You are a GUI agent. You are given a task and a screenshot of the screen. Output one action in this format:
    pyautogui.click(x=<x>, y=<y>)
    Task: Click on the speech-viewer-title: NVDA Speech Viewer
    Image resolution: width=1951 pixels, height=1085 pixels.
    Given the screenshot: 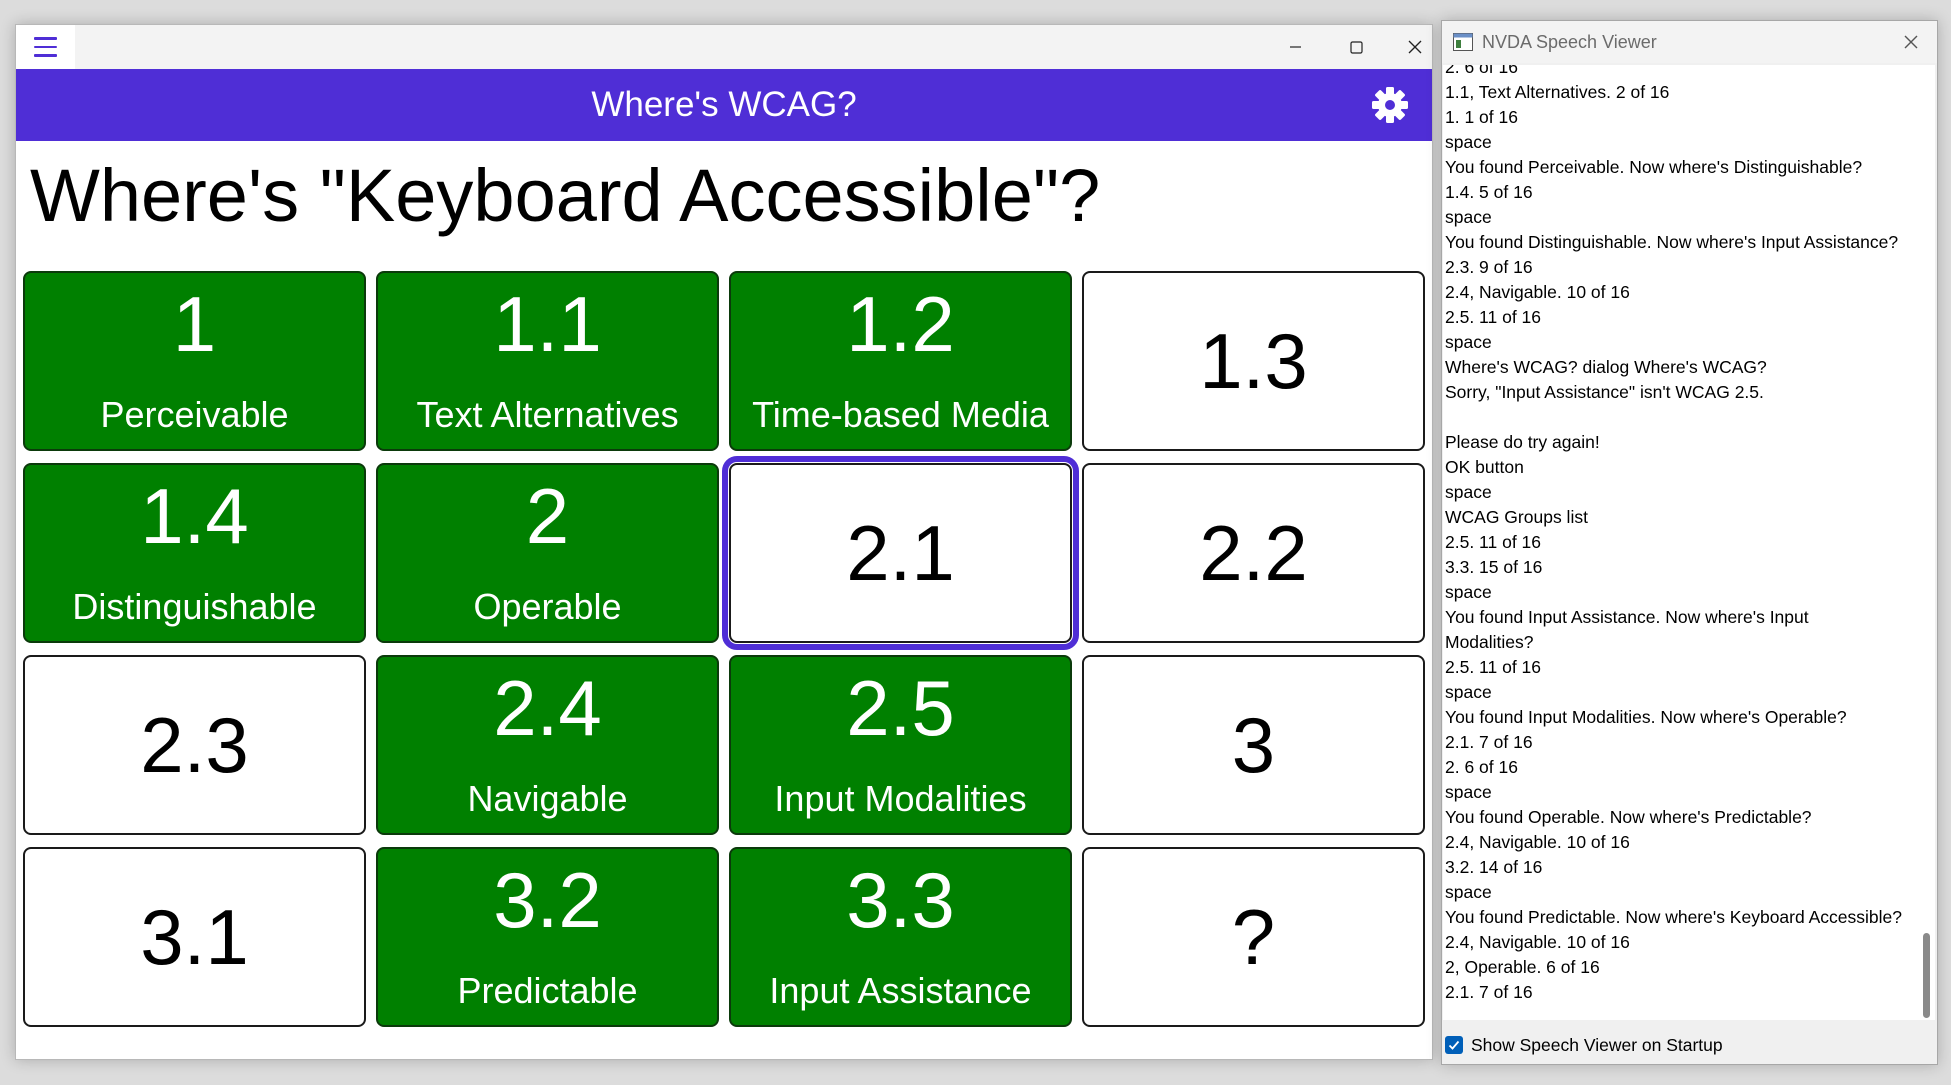 What is the action you would take?
    pyautogui.click(x=1569, y=42)
    